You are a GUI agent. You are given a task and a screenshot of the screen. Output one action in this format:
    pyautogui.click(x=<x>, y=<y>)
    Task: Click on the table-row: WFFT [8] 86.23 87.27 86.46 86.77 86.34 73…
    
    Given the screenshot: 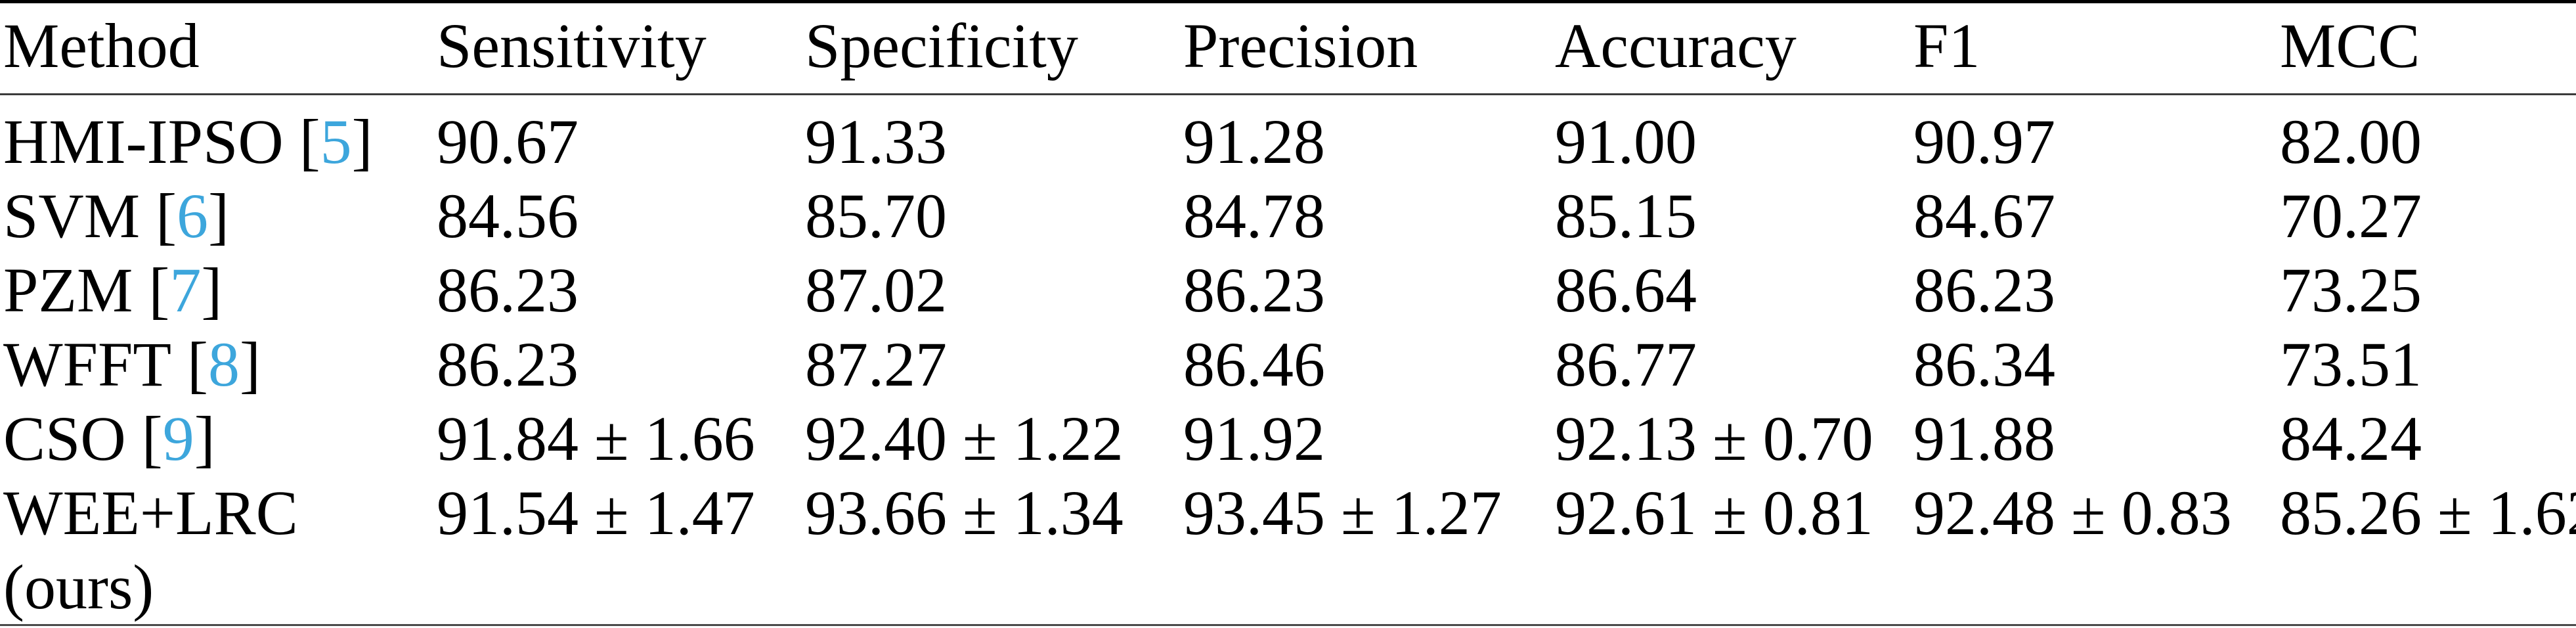 What is the action you would take?
    pyautogui.click(x=1288, y=364)
    